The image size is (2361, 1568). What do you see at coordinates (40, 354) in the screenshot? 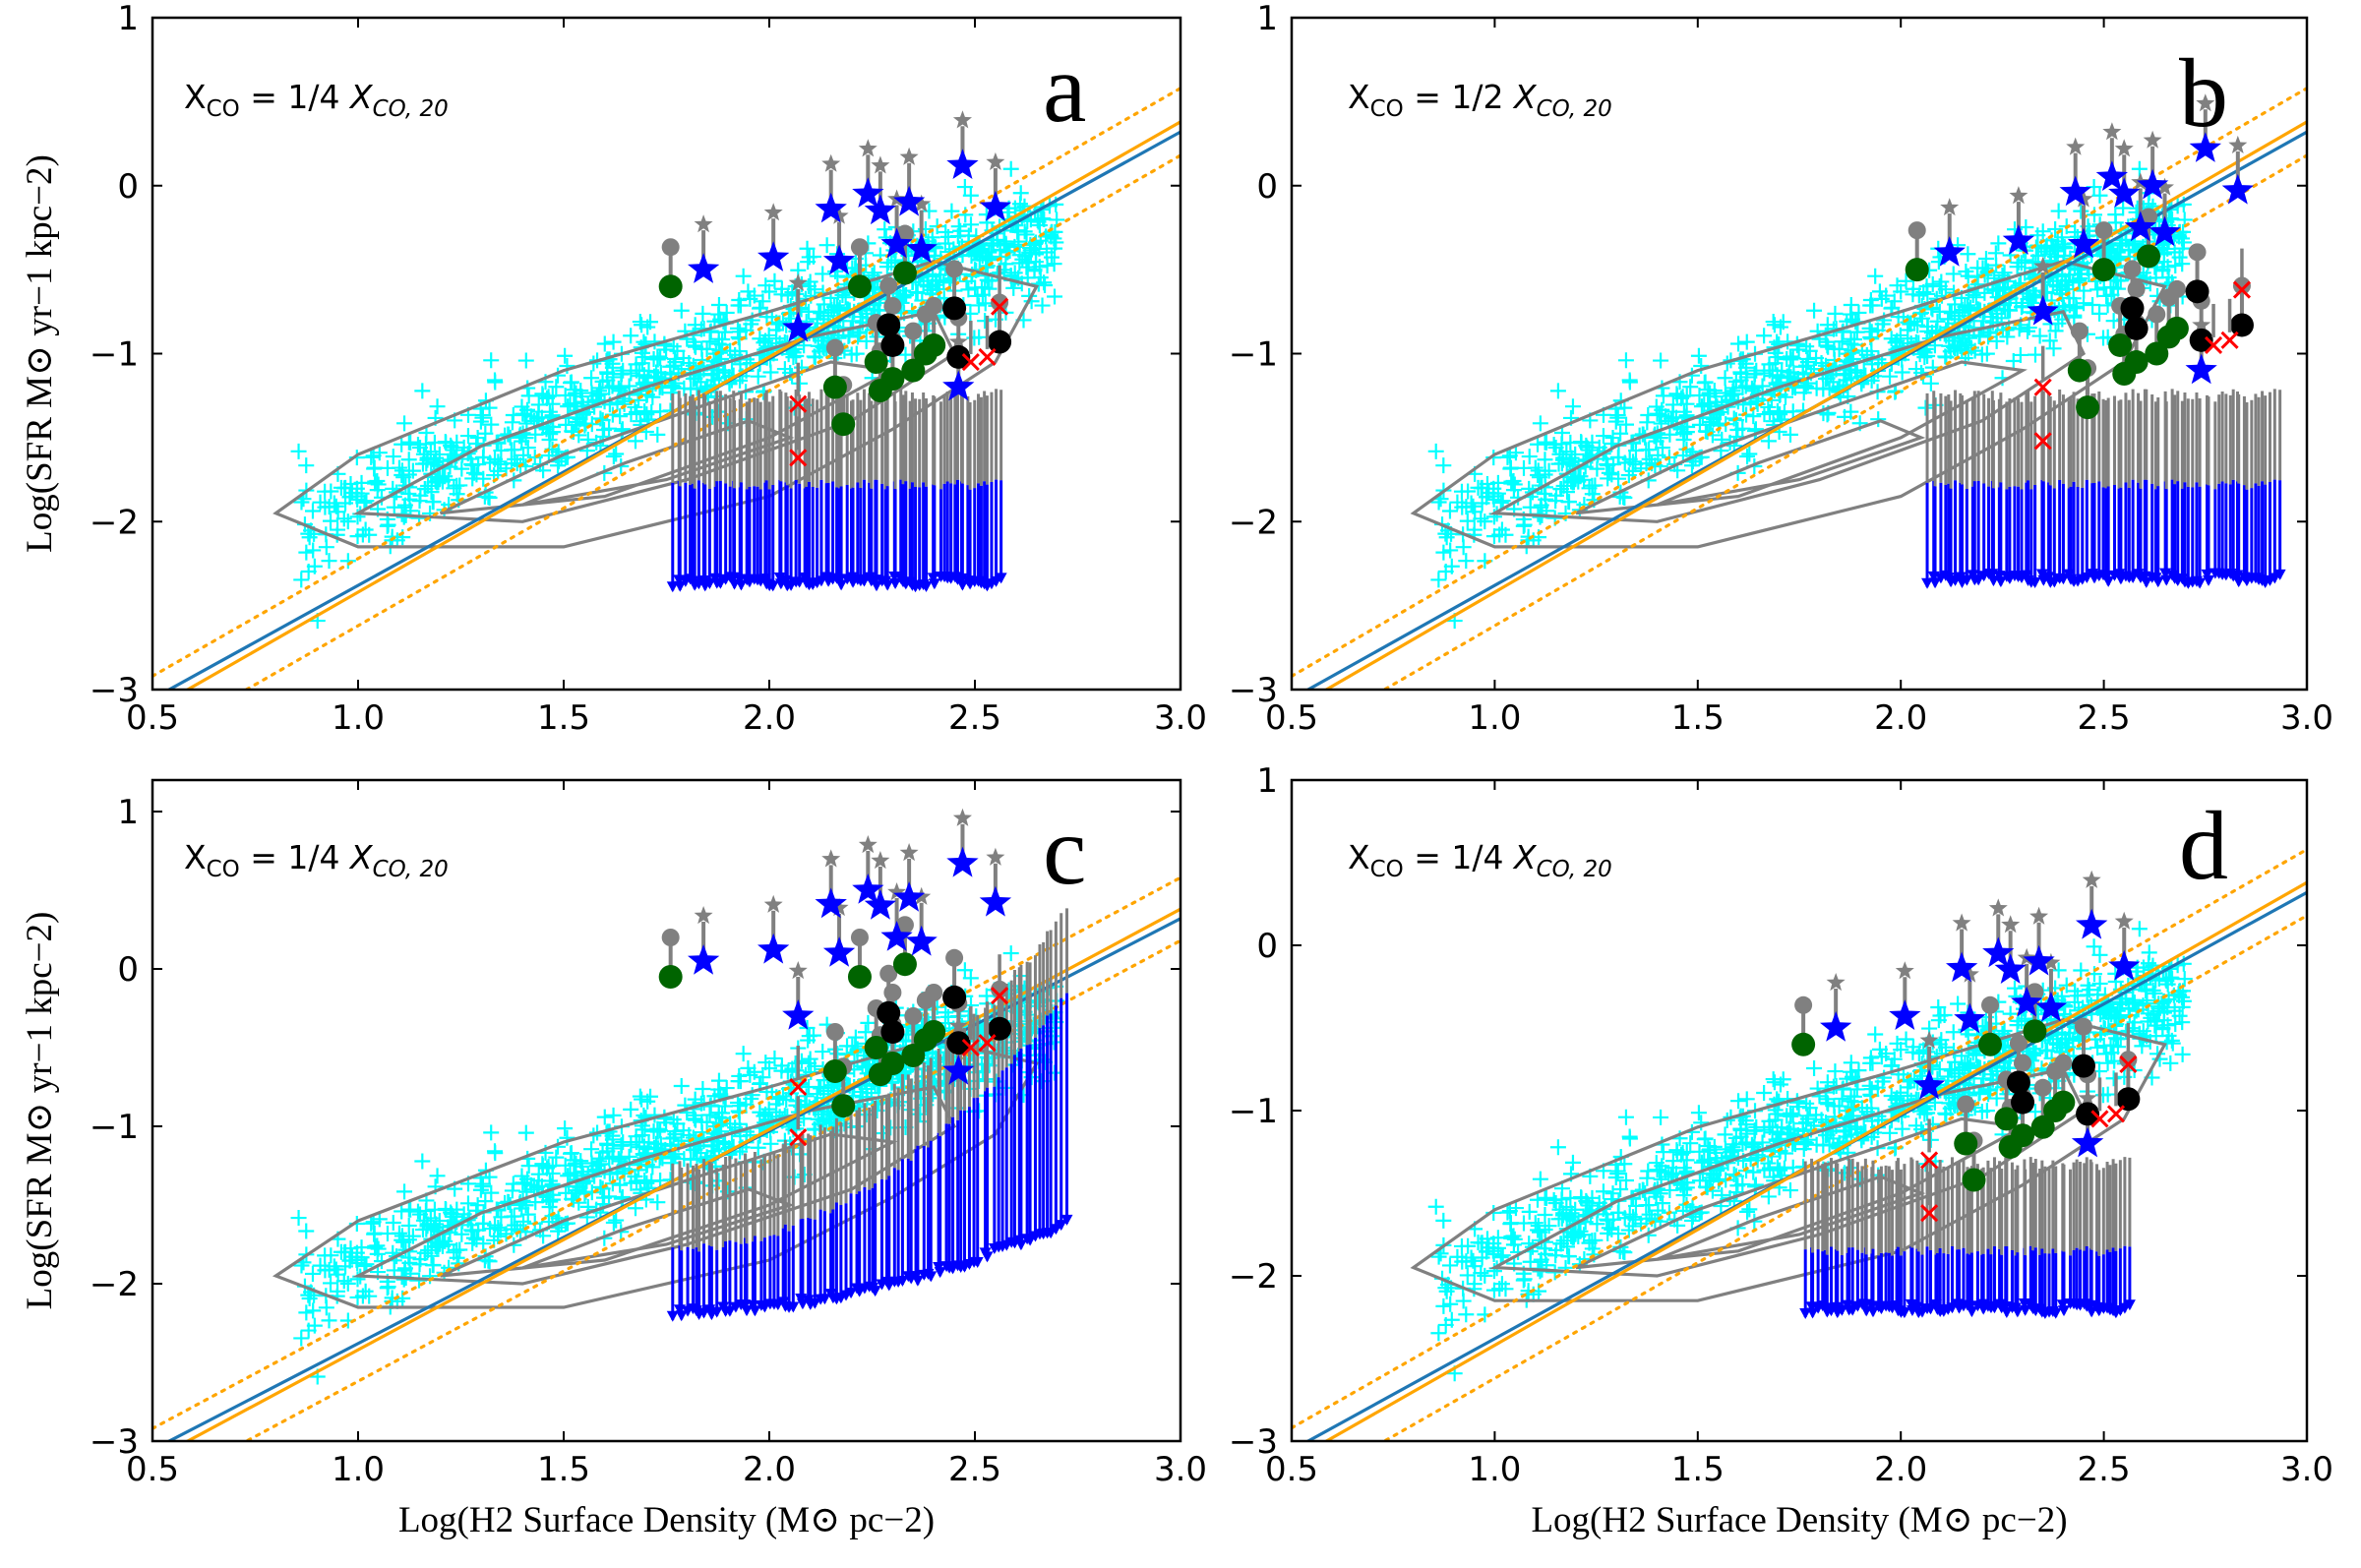
I see `y-axis-label: Log(SFR M⊙ yr−1 kpc−2)` at bounding box center [40, 354].